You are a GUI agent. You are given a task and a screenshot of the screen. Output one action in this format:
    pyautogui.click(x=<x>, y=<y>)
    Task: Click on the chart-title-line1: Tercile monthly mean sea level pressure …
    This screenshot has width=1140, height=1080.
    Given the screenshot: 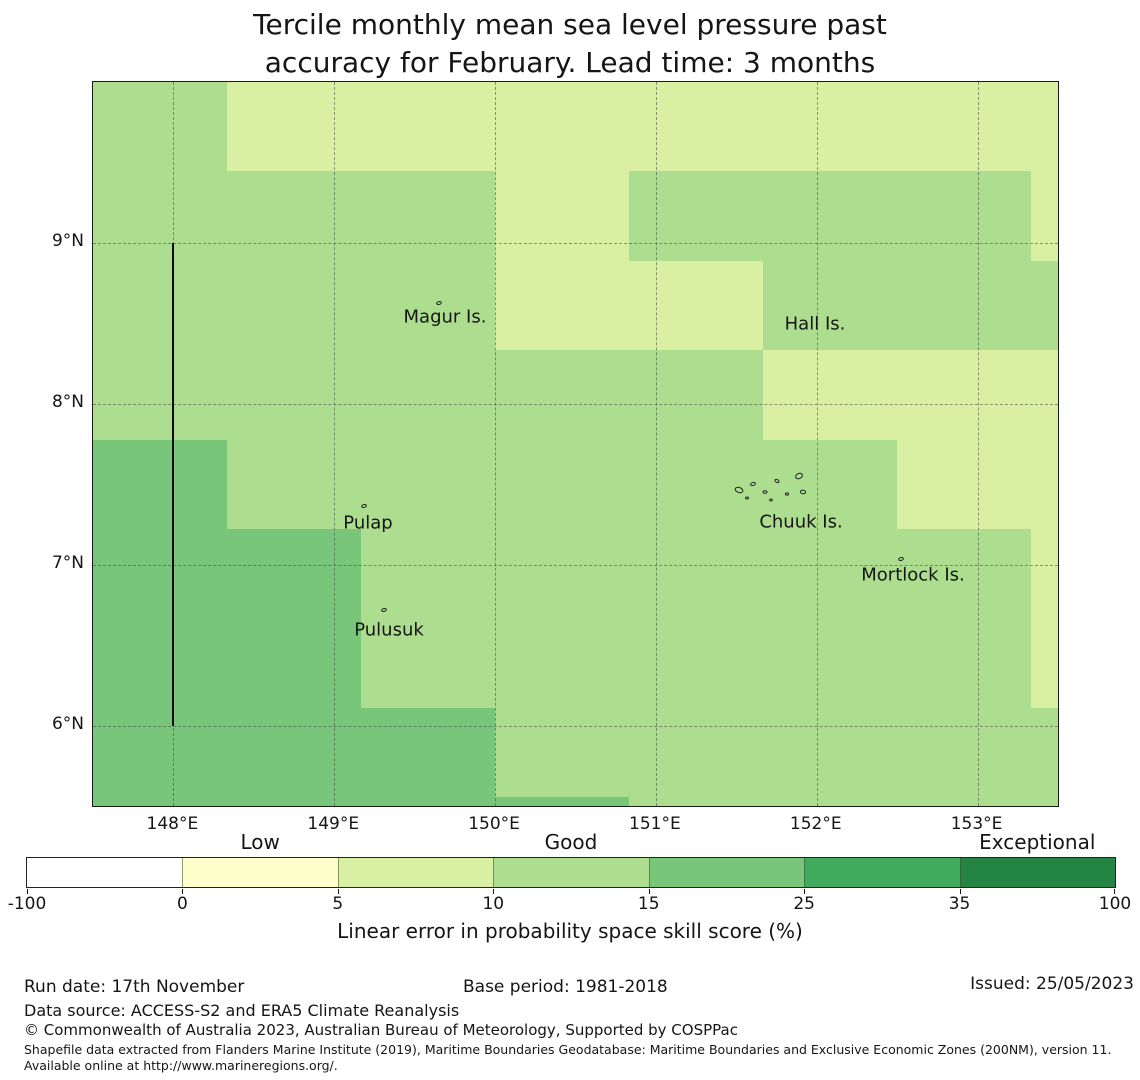 What is the action you would take?
    pyautogui.click(x=570, y=24)
    